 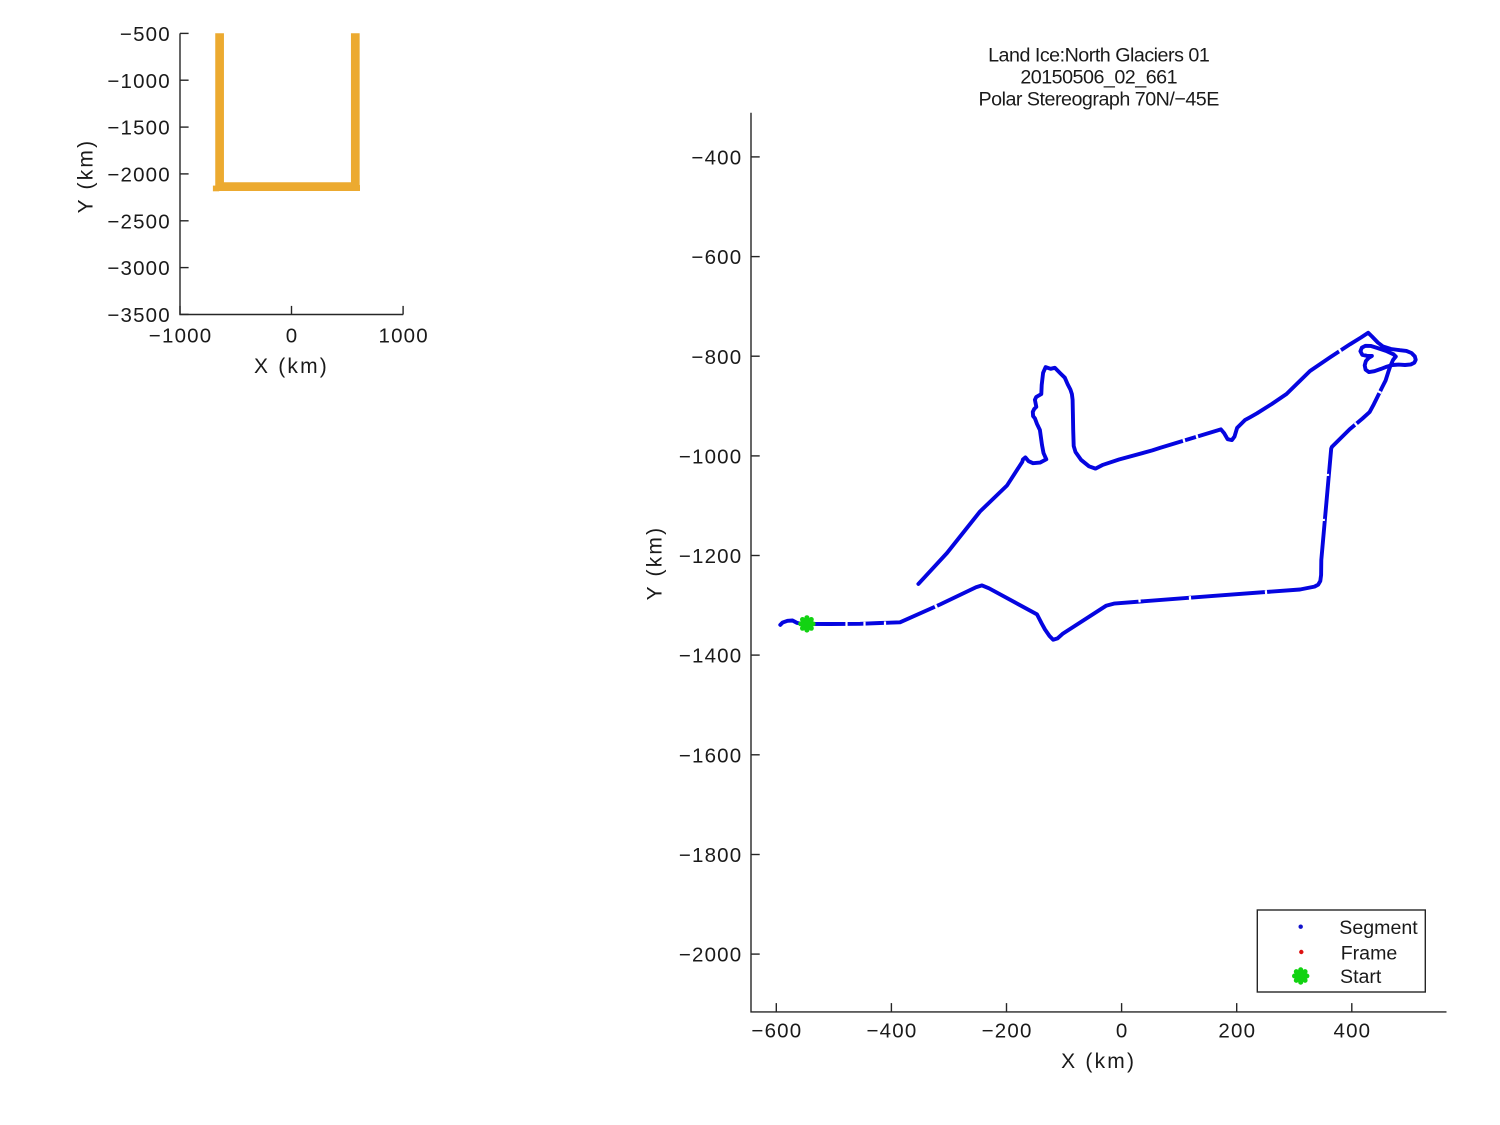 I want to click on svg-text: 20150506_02_661, so click(x=1098, y=78).